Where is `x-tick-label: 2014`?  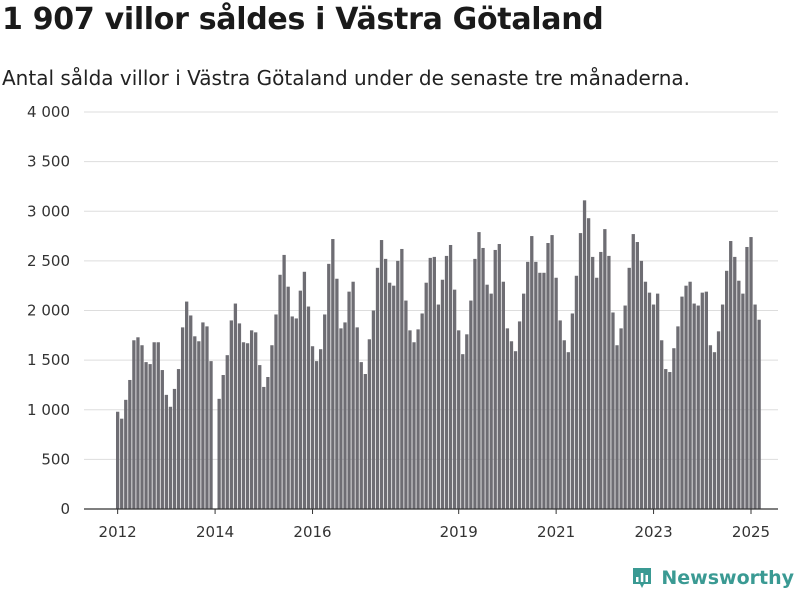
x-tick-label: 2014 is located at coordinates (215, 532).